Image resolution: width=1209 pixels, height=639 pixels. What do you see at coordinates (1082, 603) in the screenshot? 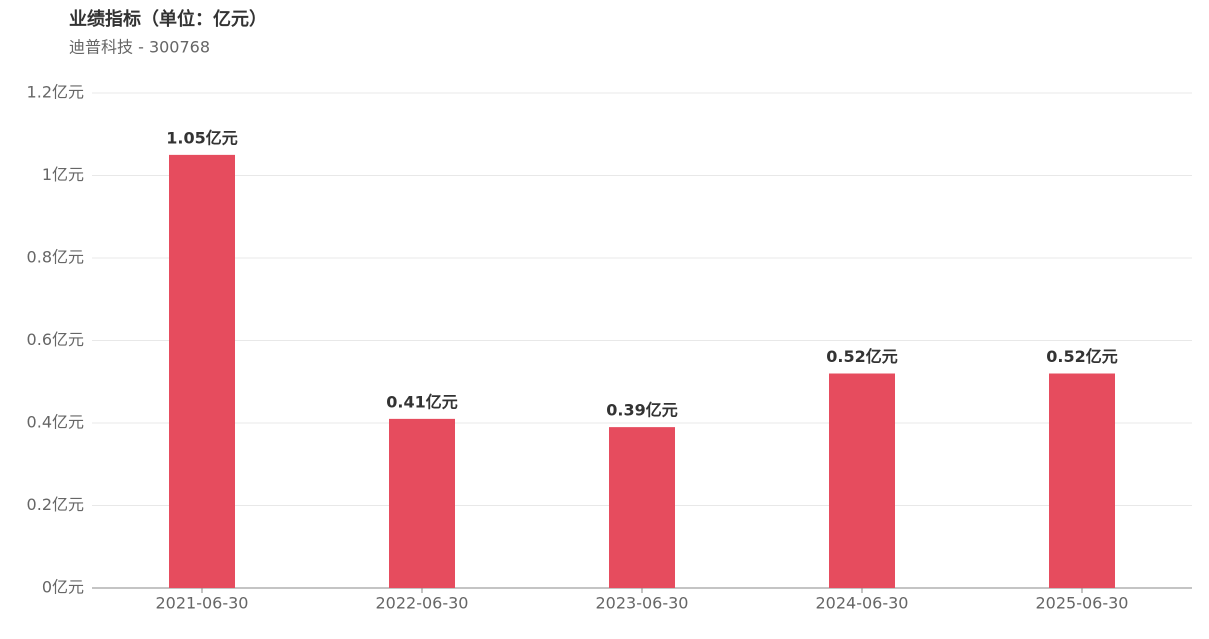
I see `x-tick-label: 2025-06-30` at bounding box center [1082, 603].